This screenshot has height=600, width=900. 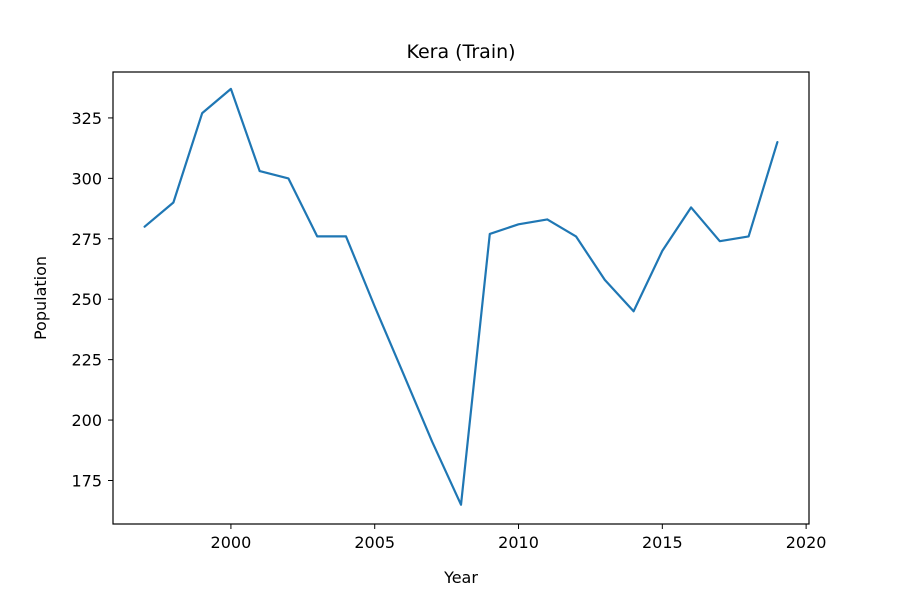 What do you see at coordinates (231, 542) in the screenshot?
I see `x-tick-label: 2000` at bounding box center [231, 542].